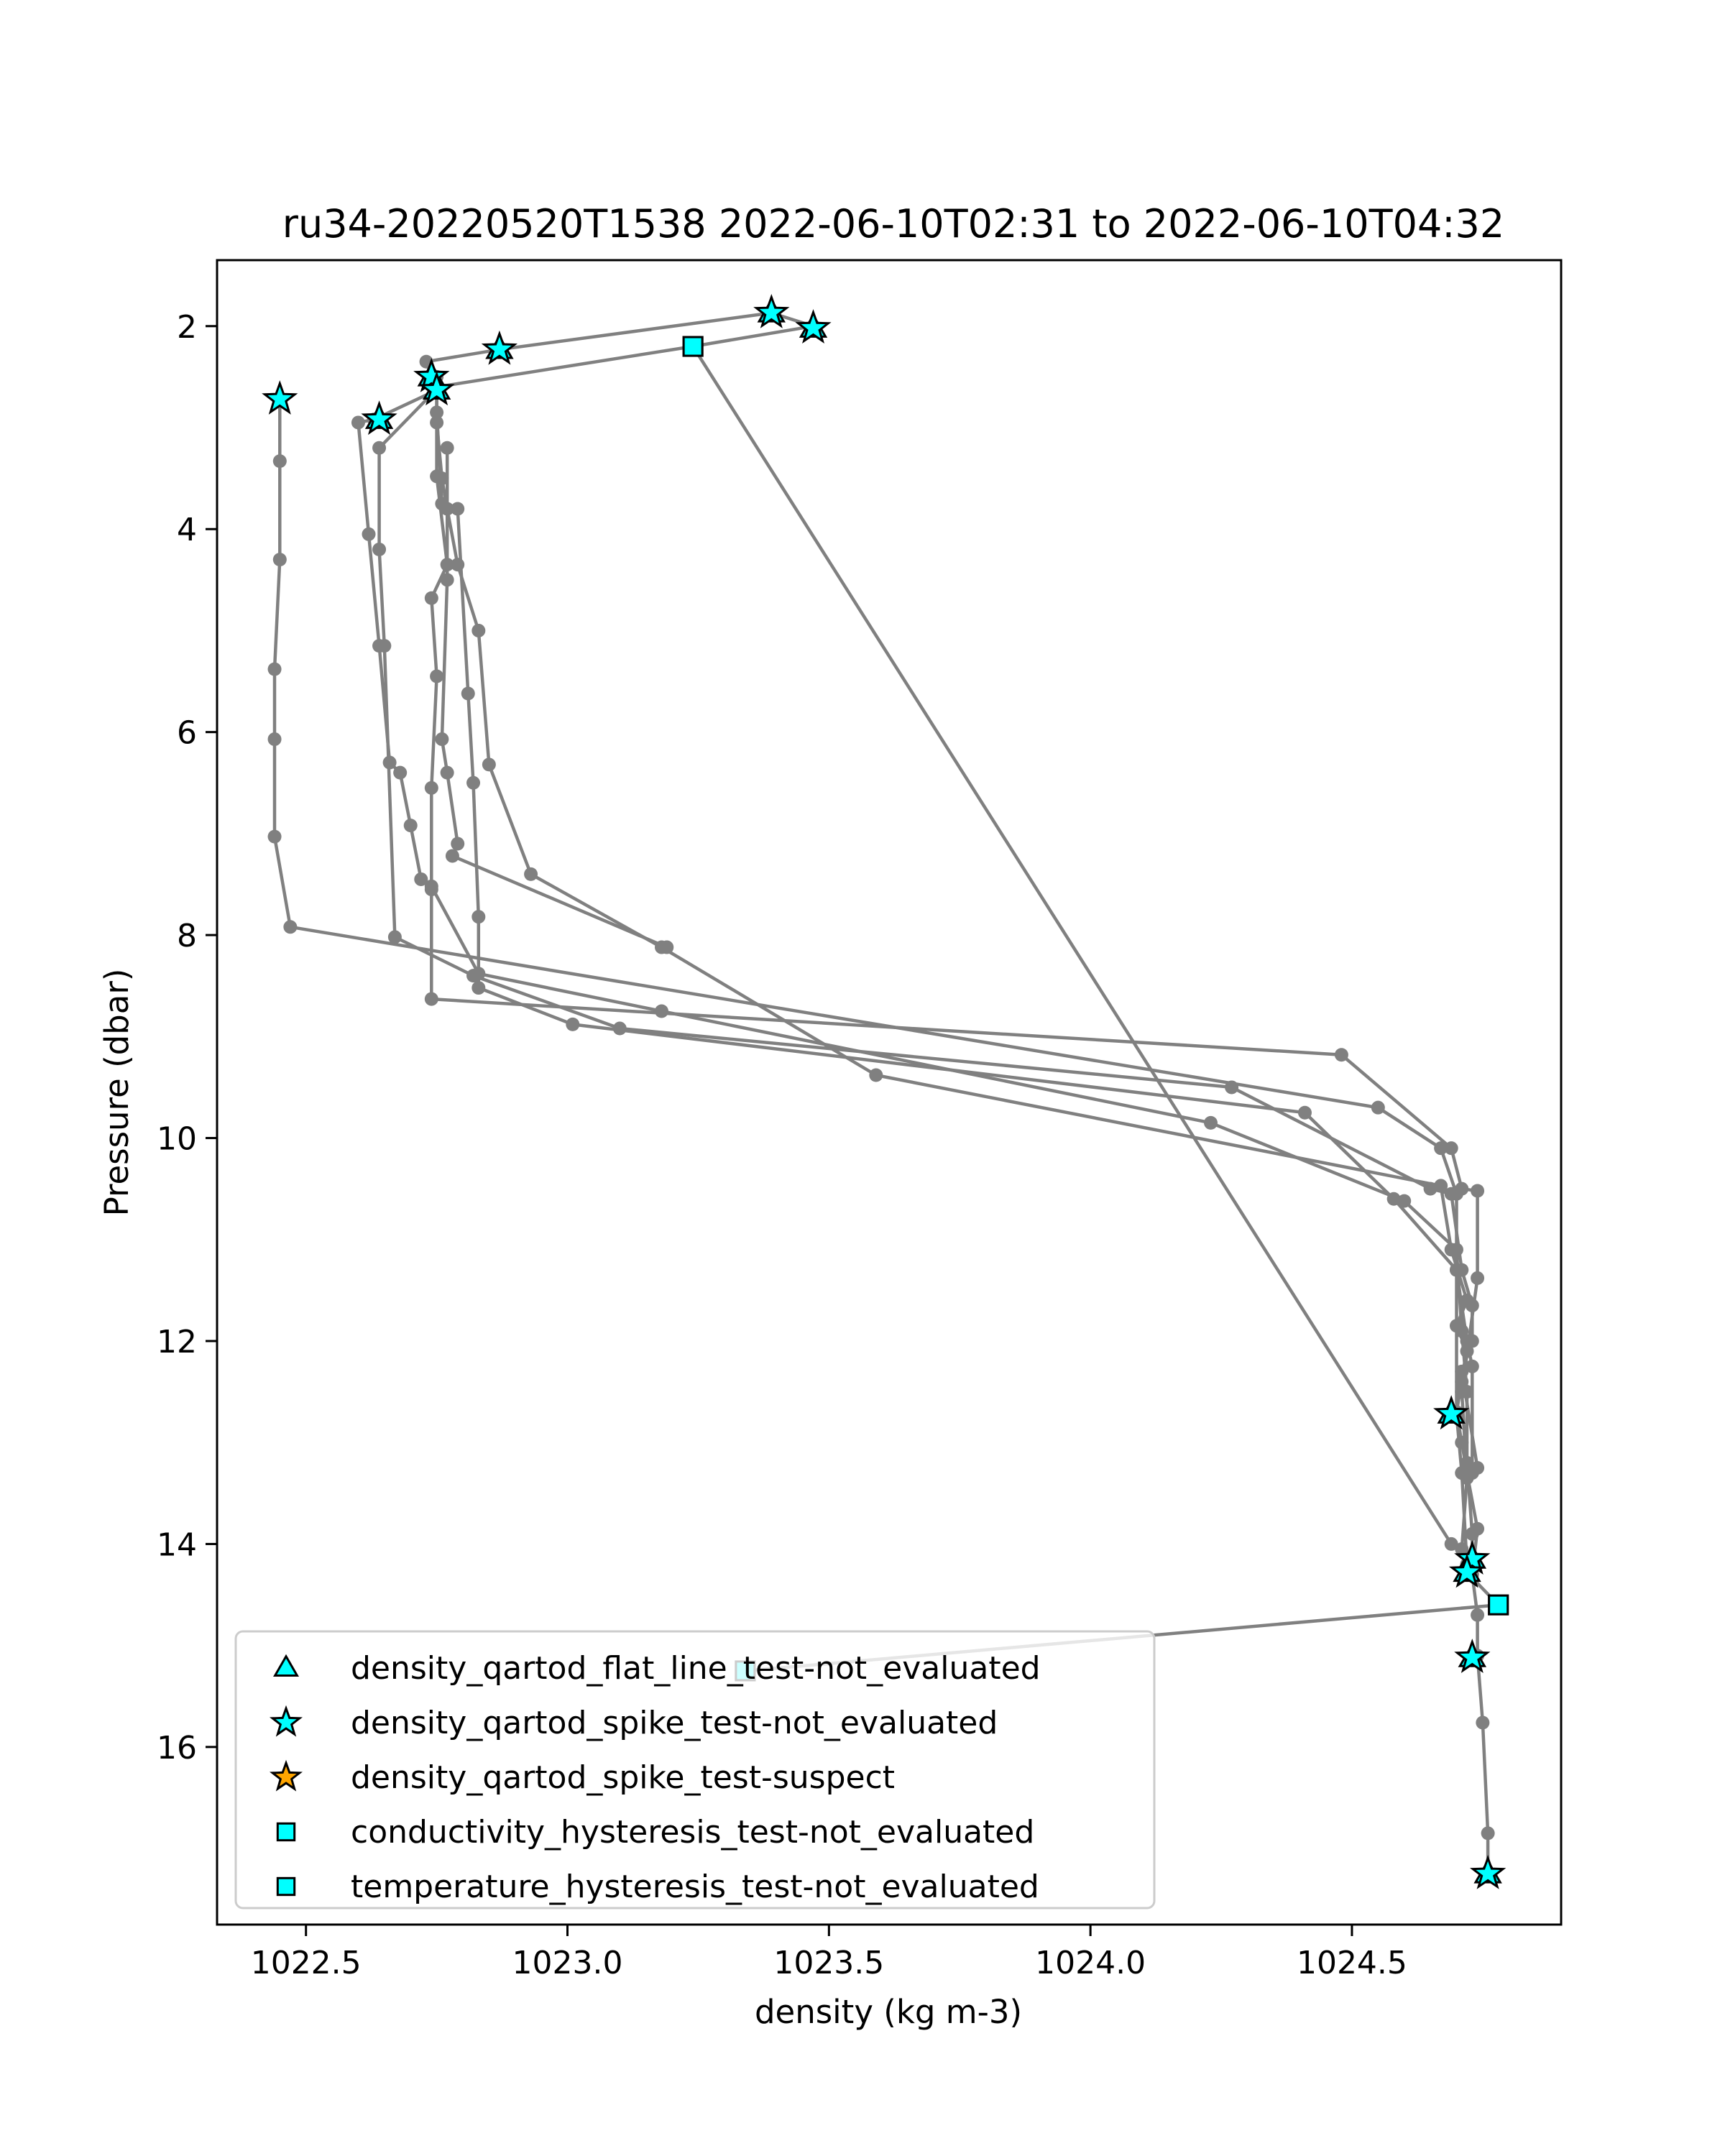  Describe the element at coordinates (187, 936) in the screenshot. I see `y-tick-label: 8` at that location.